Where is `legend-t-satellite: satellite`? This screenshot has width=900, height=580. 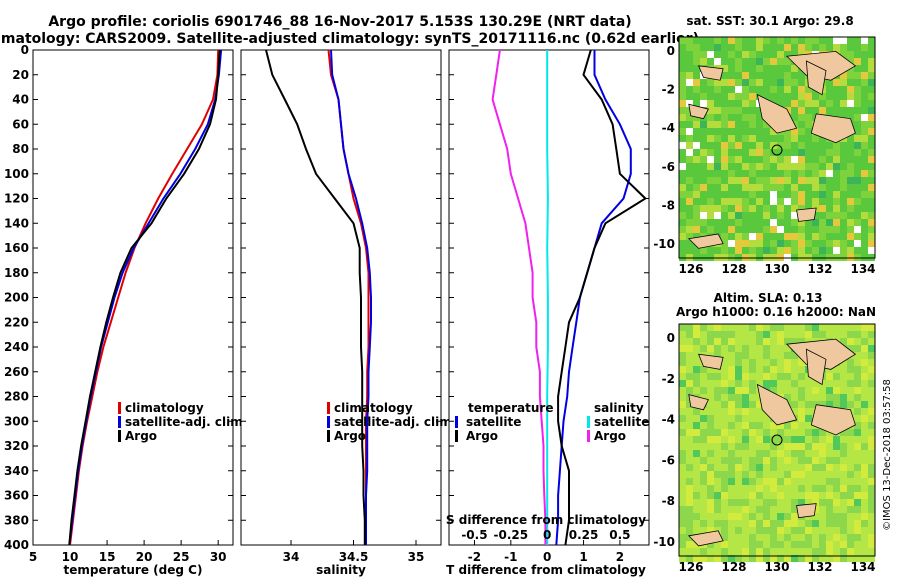
legend-t-satellite: satellite is located at coordinates (493, 422).